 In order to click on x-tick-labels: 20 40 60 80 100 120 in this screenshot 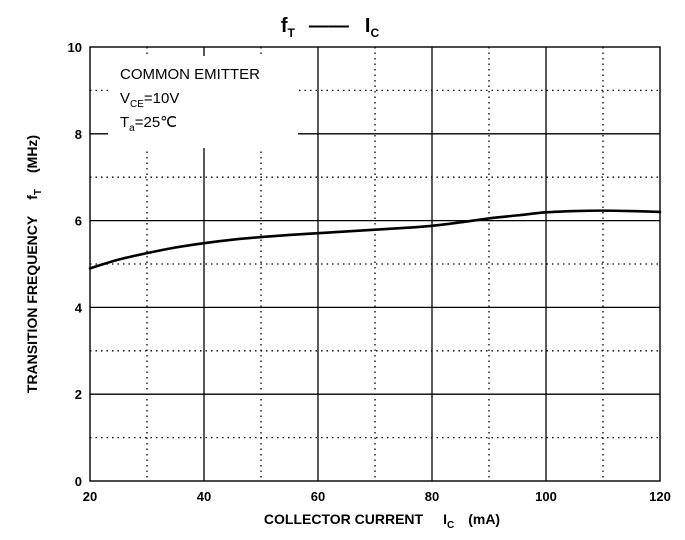, I will do `click(377, 496)`.